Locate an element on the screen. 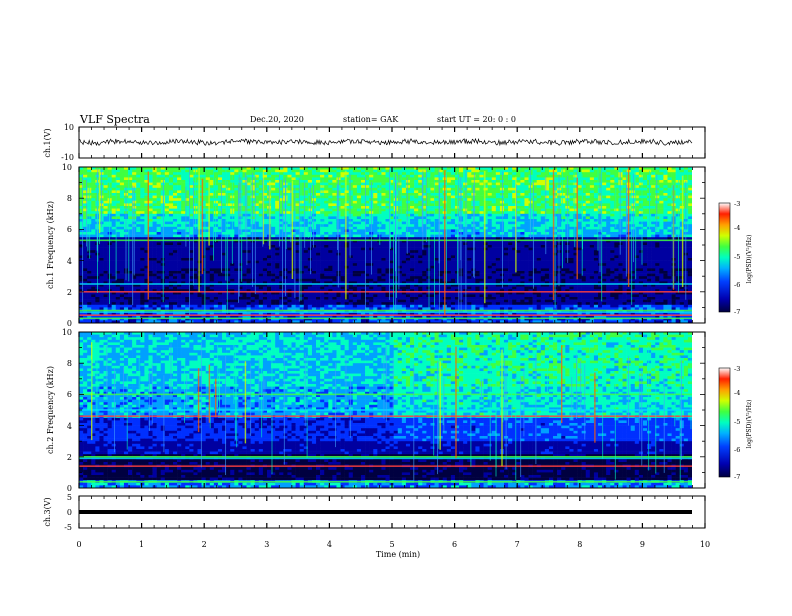 Image resolution: width=792 pixels, height=616 pixels. ch2-ytick-8: 8 is located at coordinates (69, 363).